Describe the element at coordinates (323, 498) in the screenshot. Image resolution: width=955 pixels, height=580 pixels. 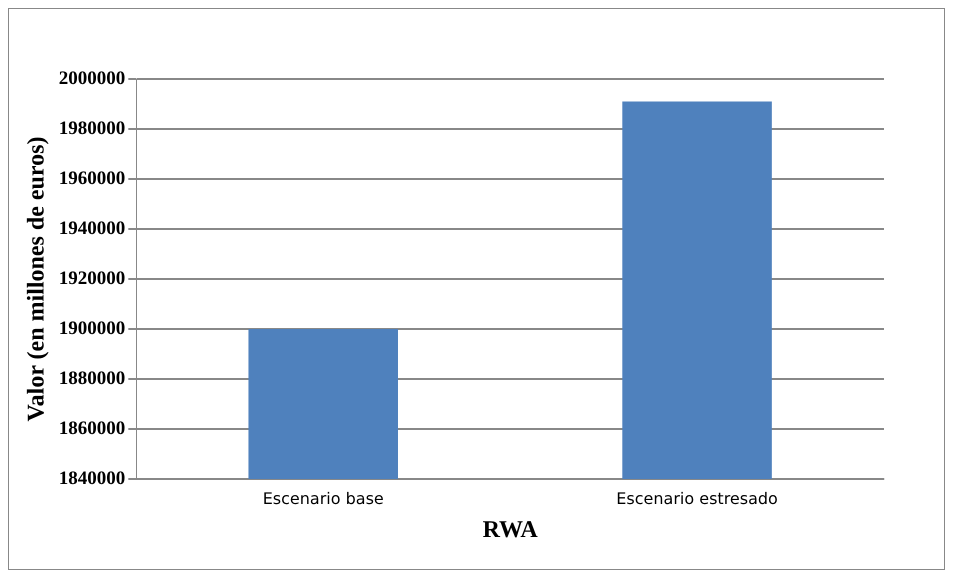
I see `x-tick-label: Escenario base` at that location.